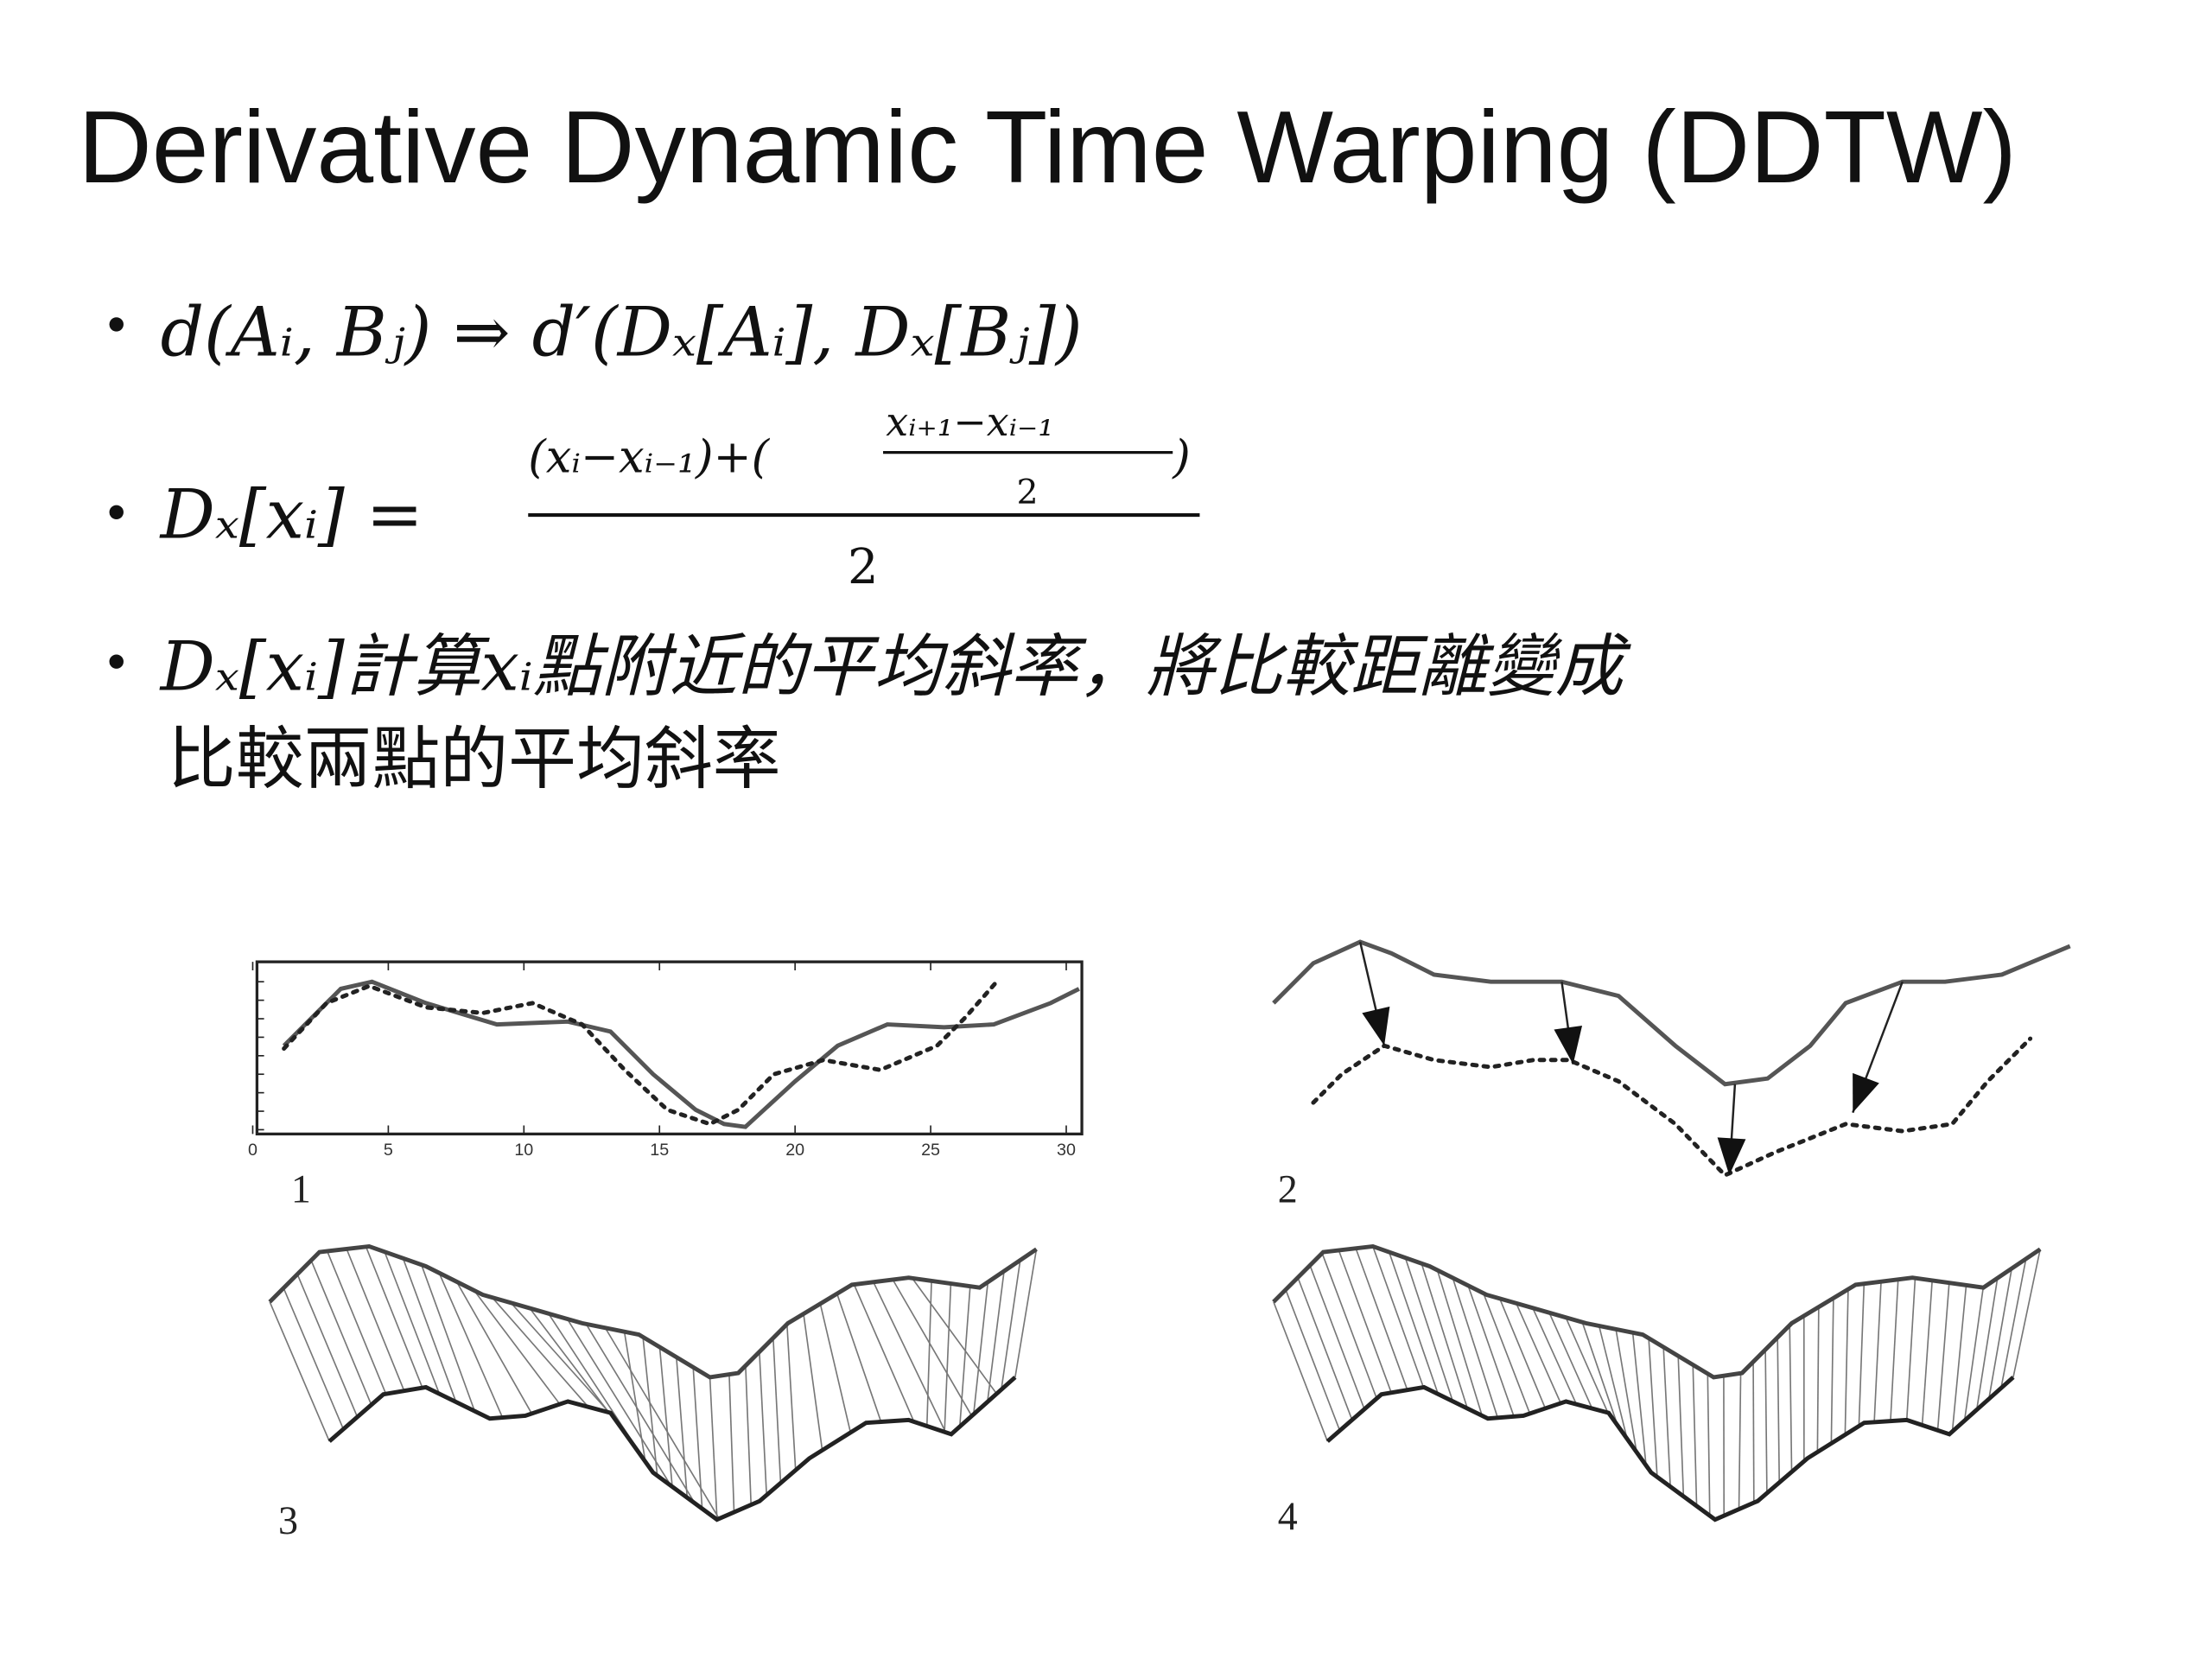 This screenshot has height=1659, width=2212. Describe the element at coordinates (863, 567) in the screenshot. I see `formula-denominator: 2` at that location.